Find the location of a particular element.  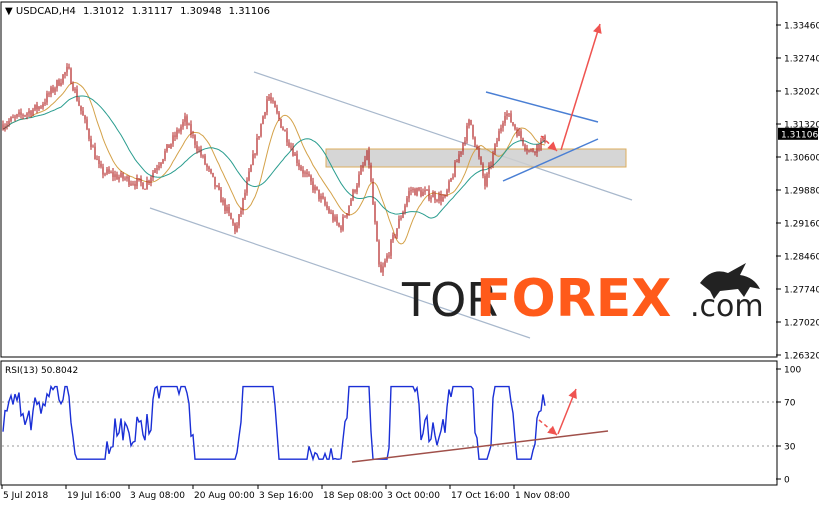

rsi-tick-label: 0 is located at coordinates (787, 481).